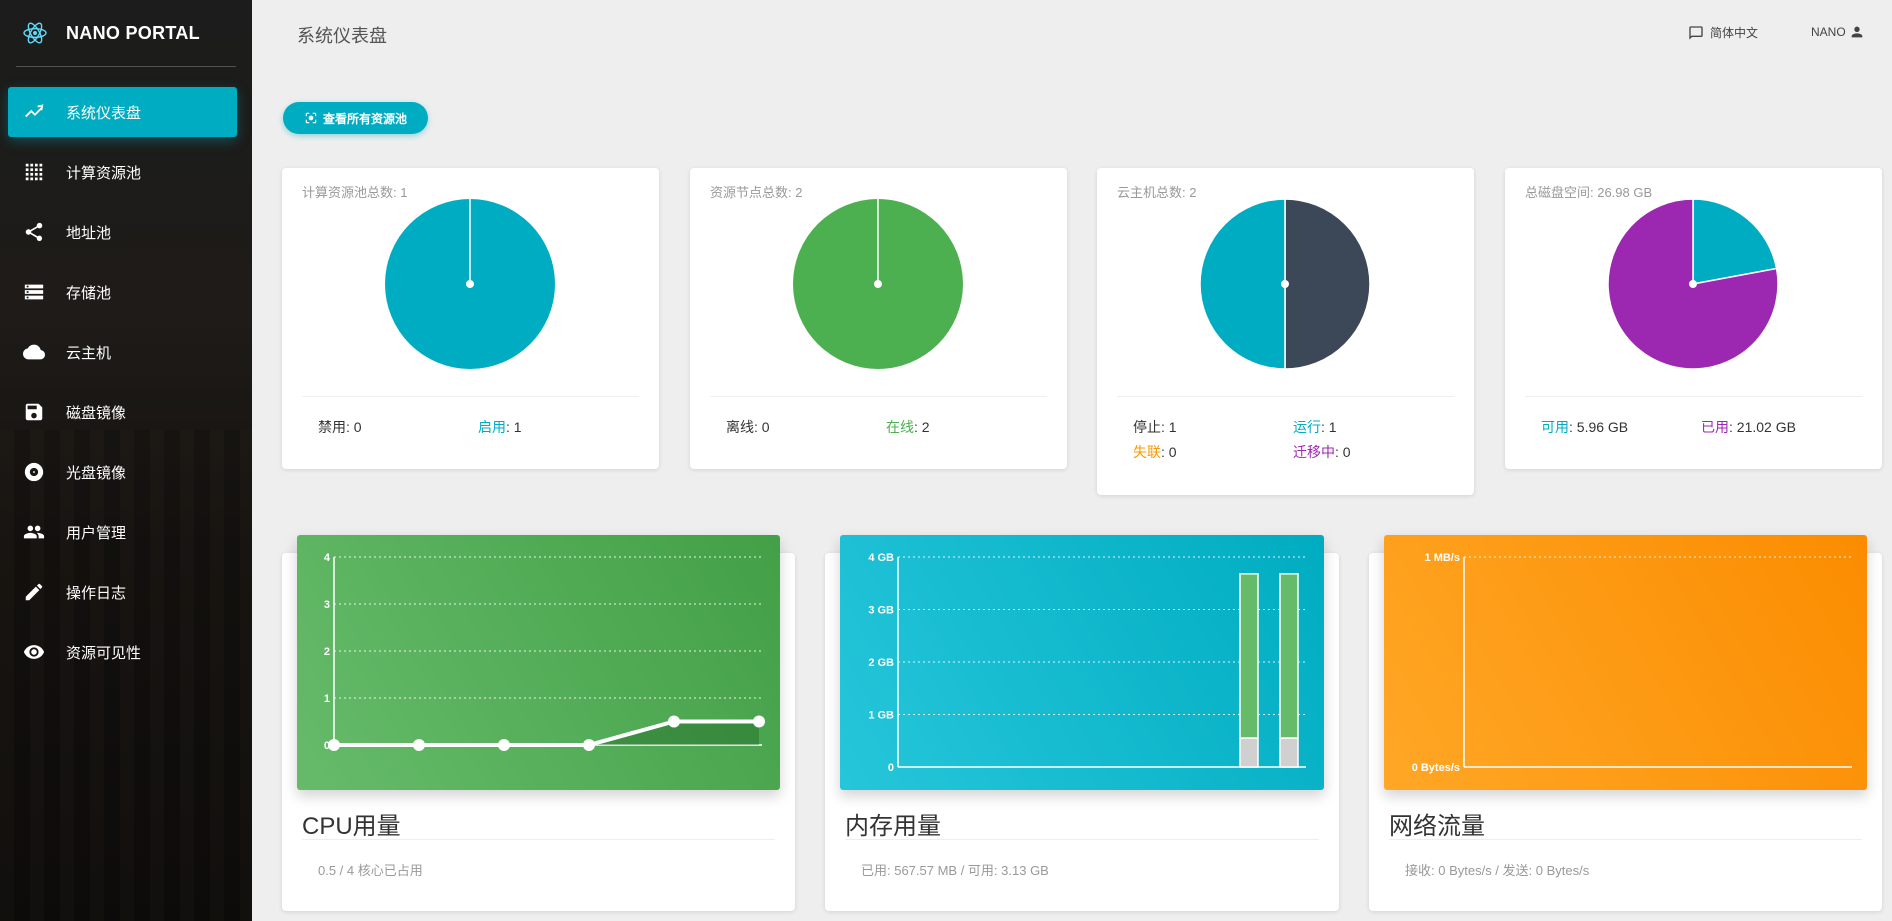 The height and width of the screenshot is (921, 1892). I want to click on language-switch: 简体中文, so click(1723, 32).